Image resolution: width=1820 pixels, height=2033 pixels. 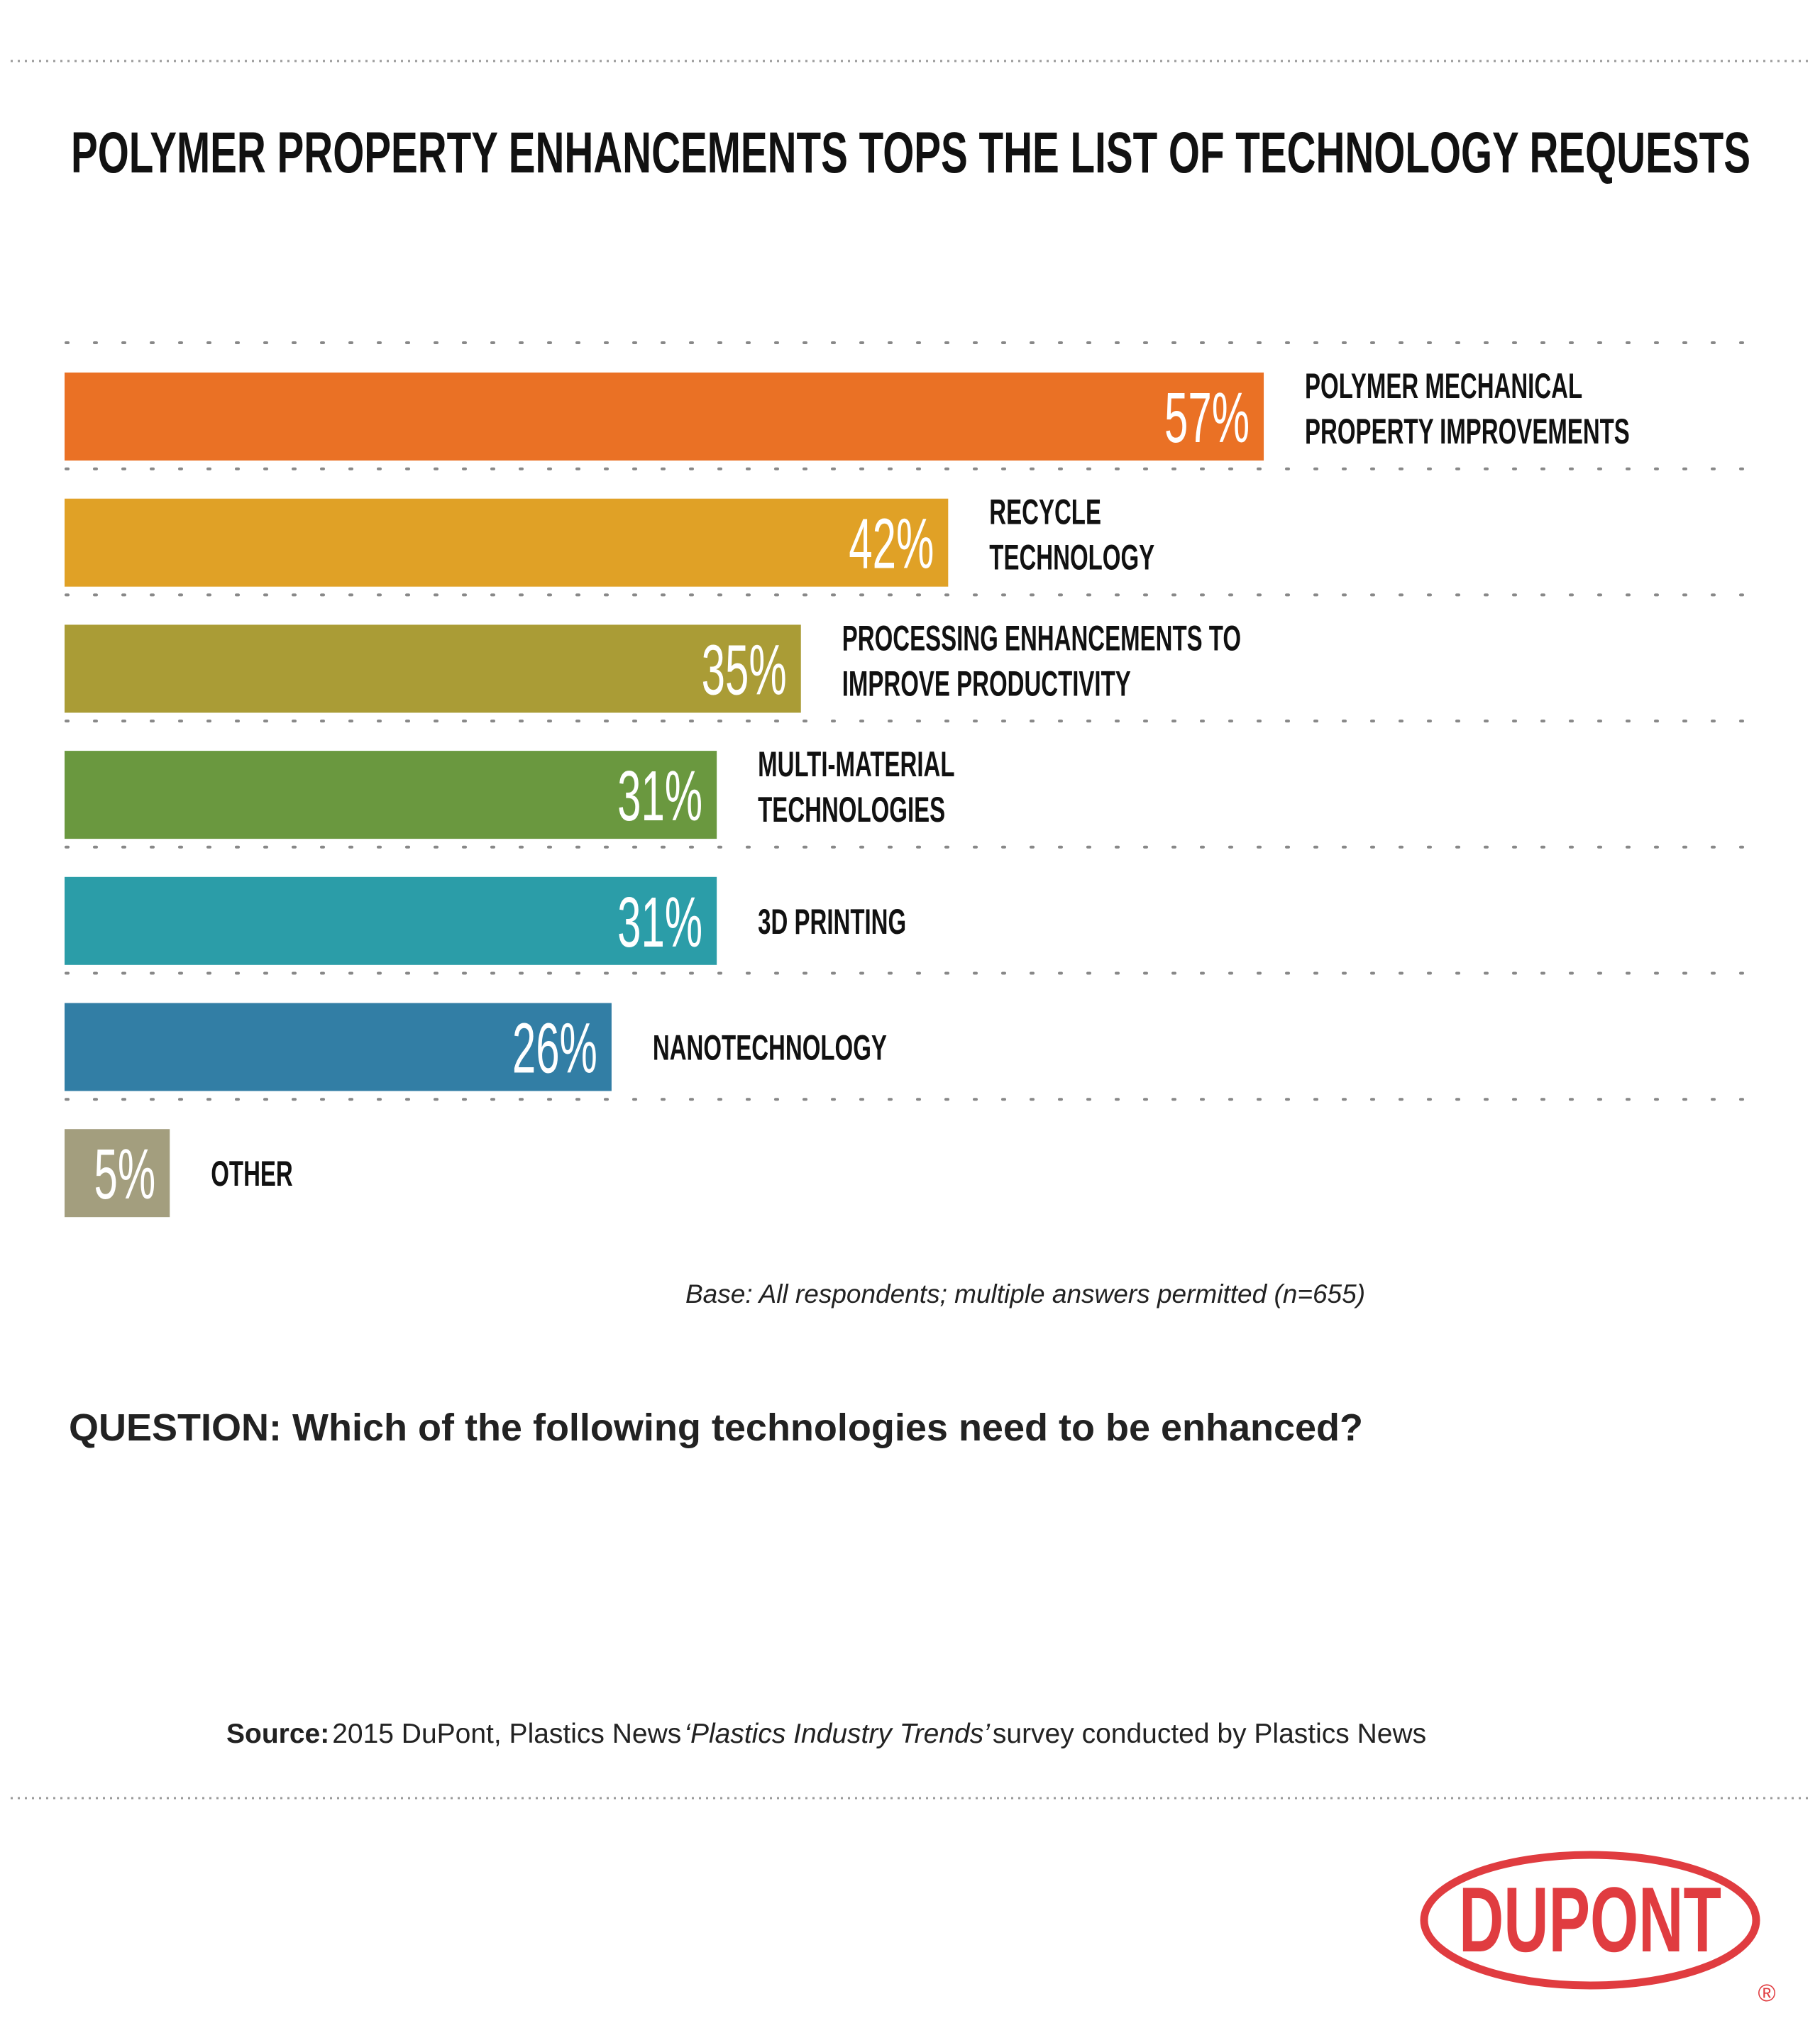 What do you see at coordinates (745, 671) in the screenshot?
I see `value-label-2: 35%` at bounding box center [745, 671].